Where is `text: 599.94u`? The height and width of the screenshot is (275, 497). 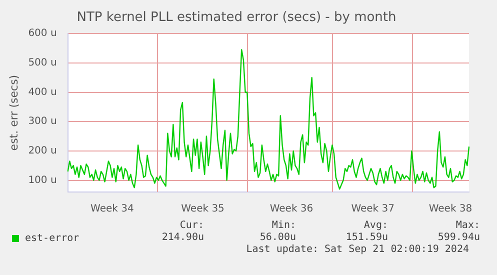
text: 599.94u is located at coordinates (458, 238).